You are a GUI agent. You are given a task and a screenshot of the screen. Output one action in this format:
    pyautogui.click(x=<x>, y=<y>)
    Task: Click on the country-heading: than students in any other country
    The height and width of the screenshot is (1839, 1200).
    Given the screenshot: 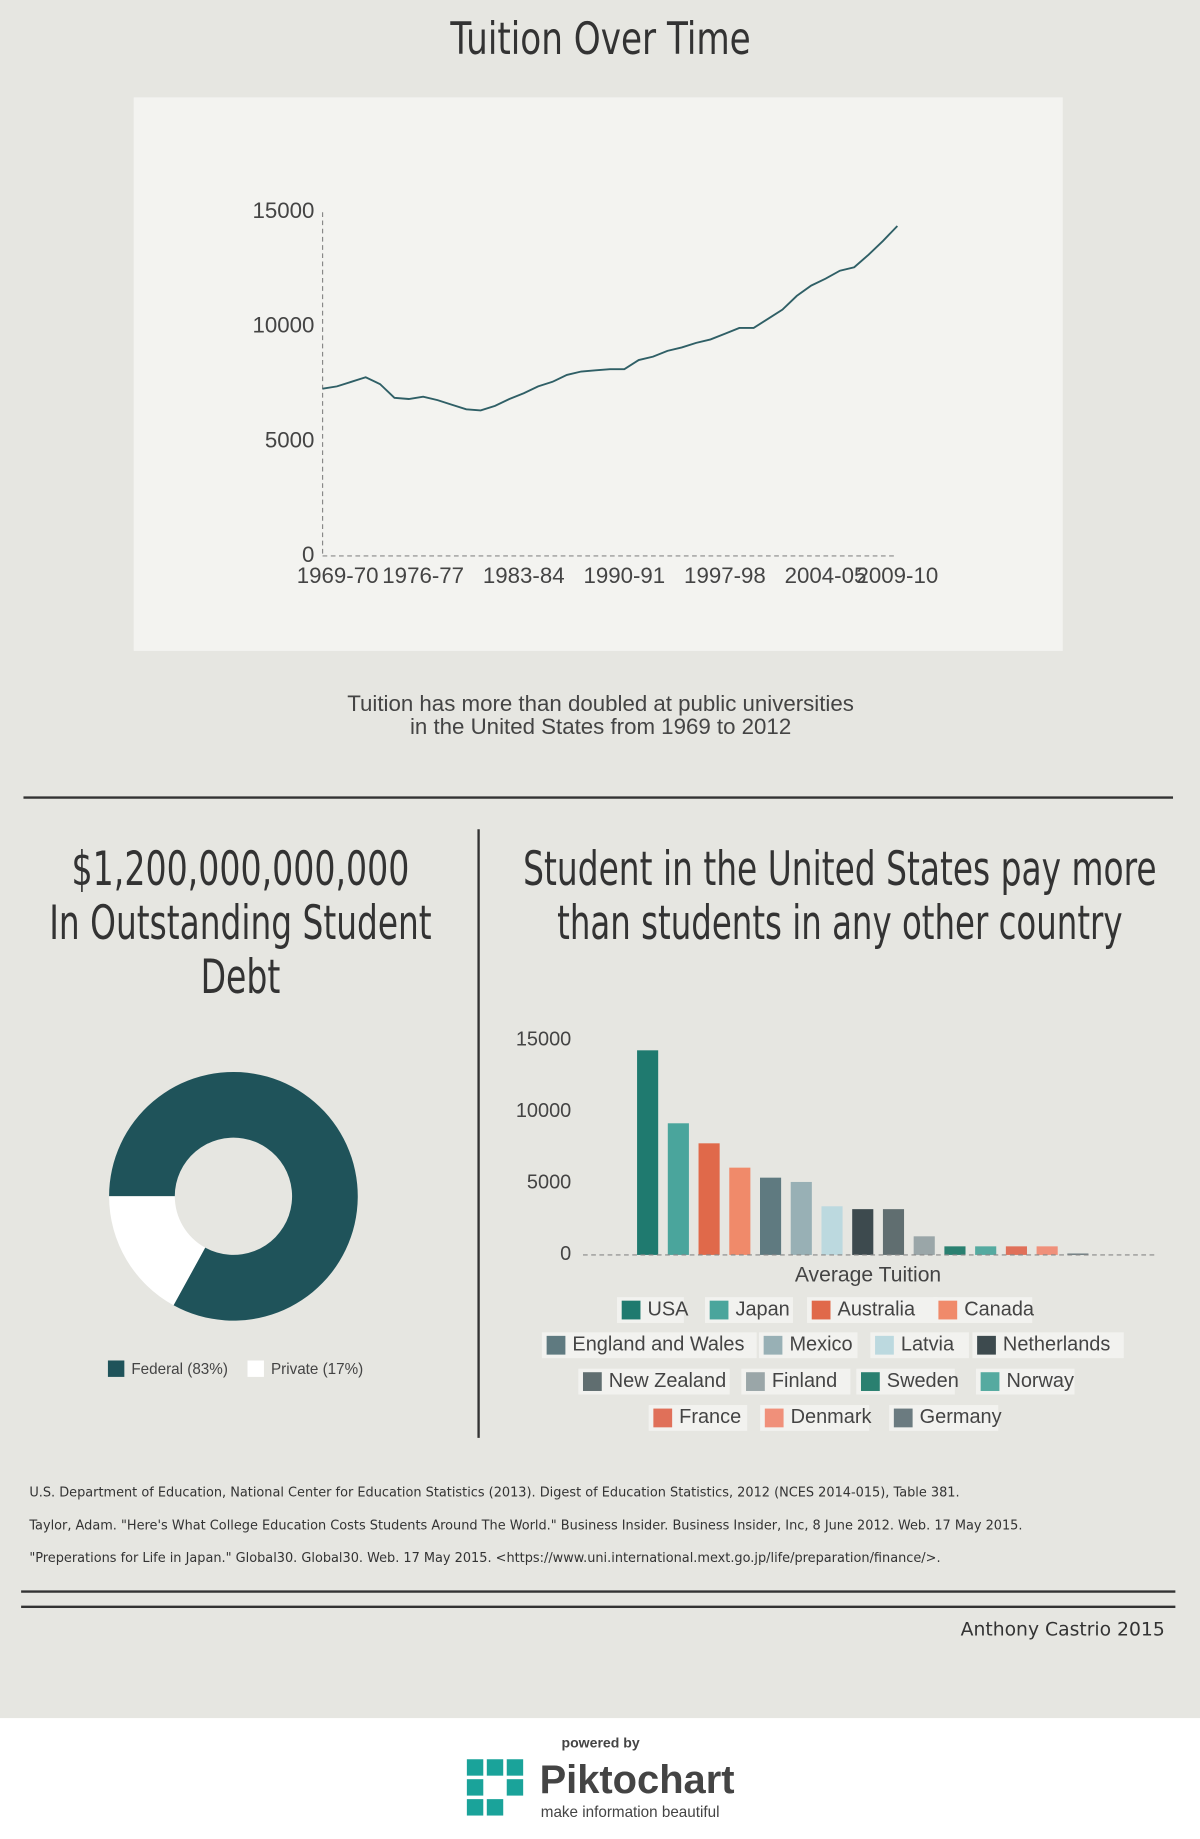 What is the action you would take?
    pyautogui.click(x=839, y=923)
    